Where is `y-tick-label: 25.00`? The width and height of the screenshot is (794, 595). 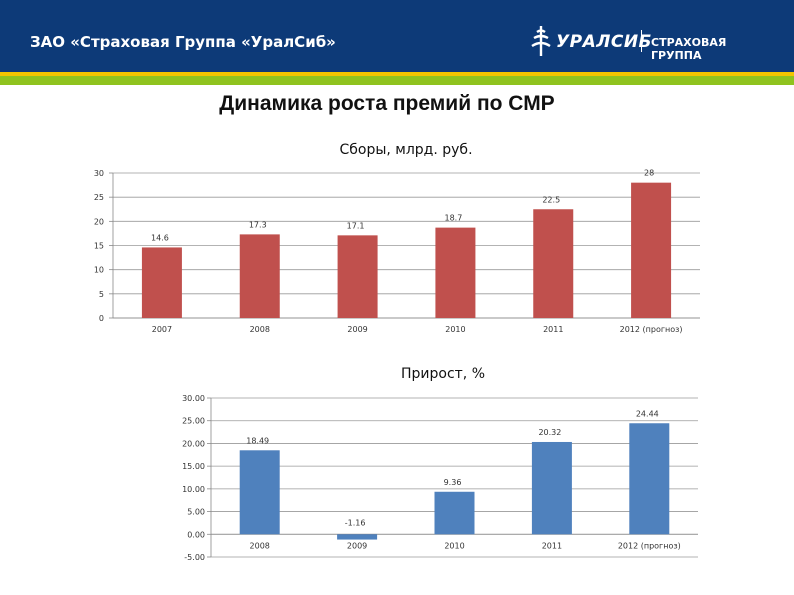 y-tick-label: 25.00 is located at coordinates (193, 421).